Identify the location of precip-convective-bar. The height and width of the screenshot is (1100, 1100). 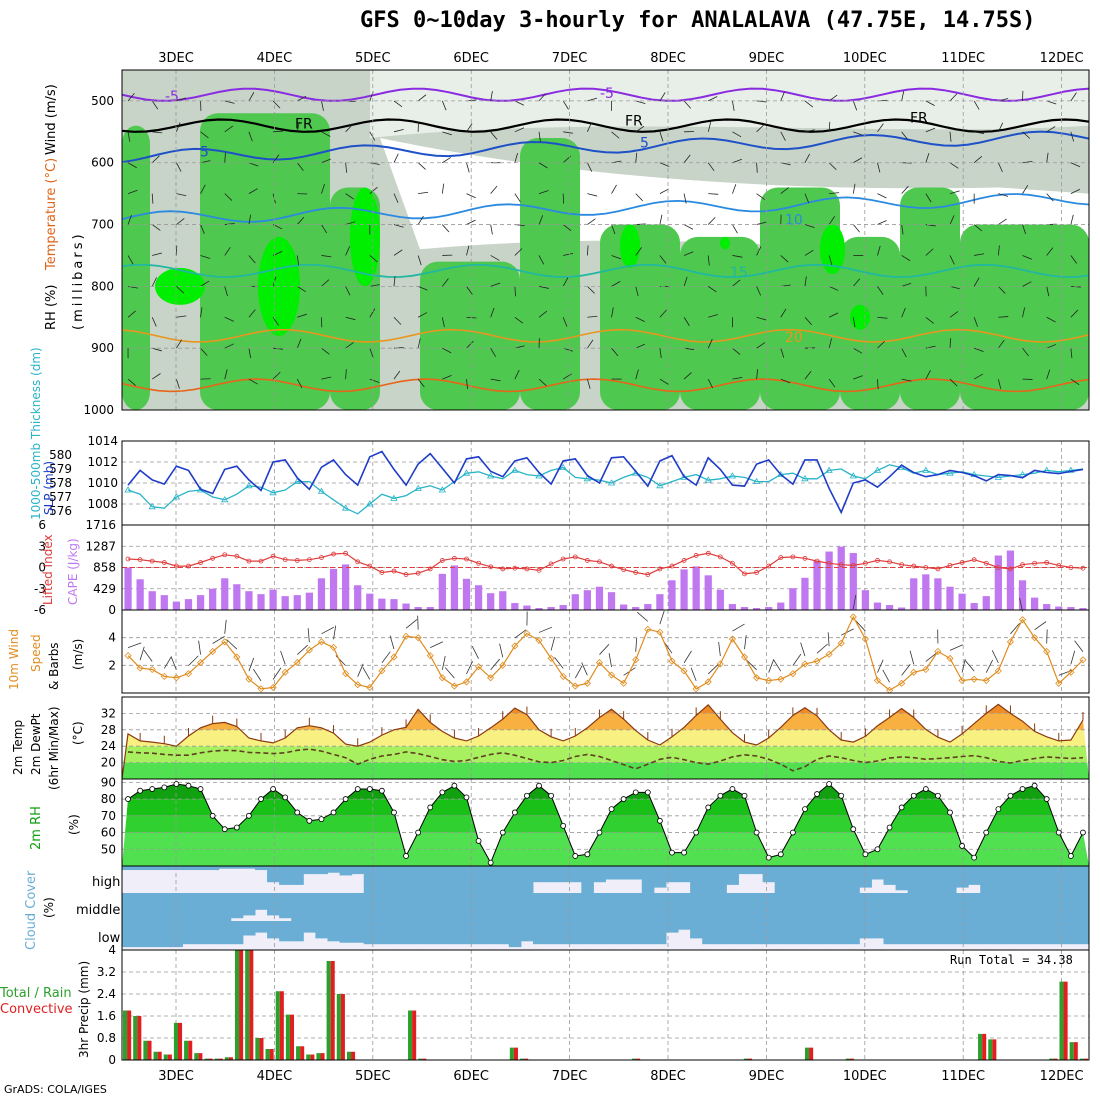
(241, 1005).